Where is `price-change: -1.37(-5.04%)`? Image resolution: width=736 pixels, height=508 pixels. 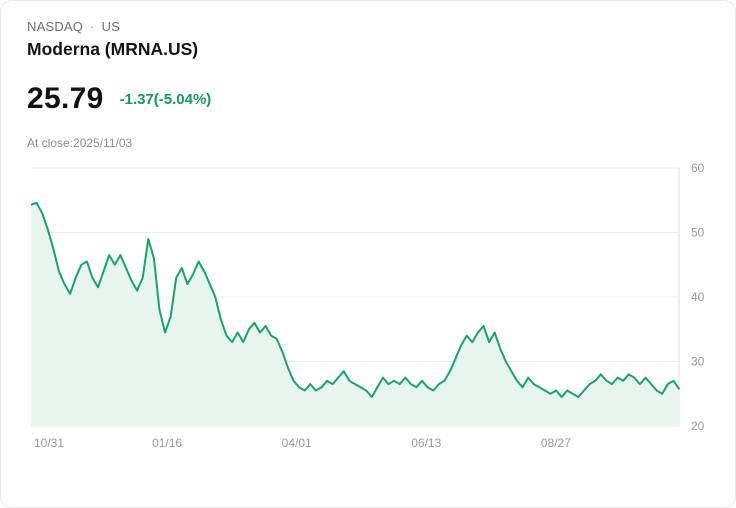 price-change: -1.37(-5.04%) is located at coordinates (165, 99).